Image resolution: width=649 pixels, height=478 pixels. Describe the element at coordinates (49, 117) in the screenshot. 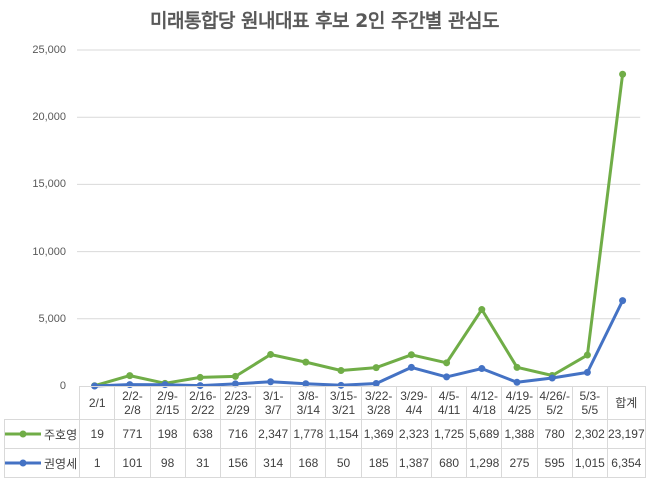

I see `y-tick-label: 20,000` at that location.